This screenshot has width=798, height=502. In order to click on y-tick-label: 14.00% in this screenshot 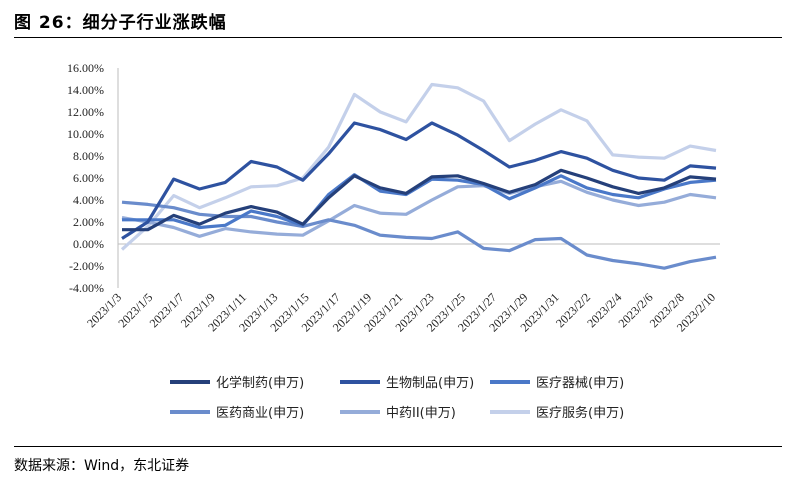, I will do `click(85, 90)`.